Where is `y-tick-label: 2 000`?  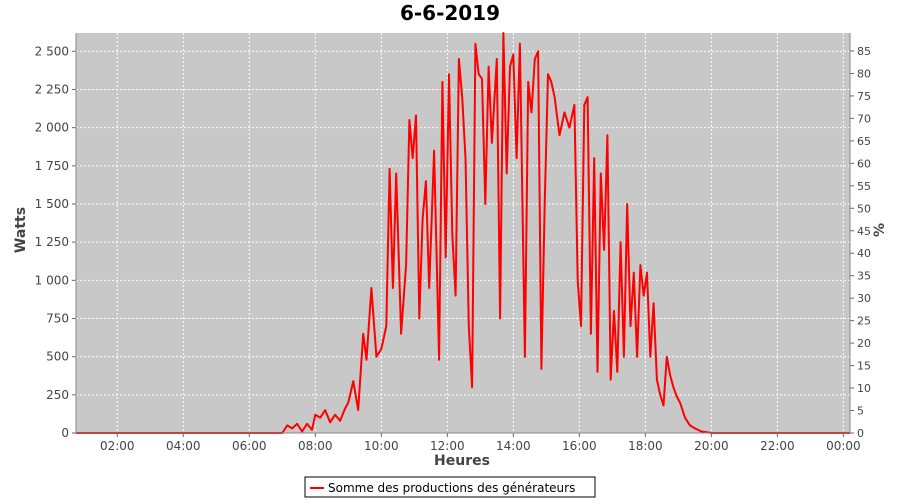 y-tick-label: 2 000 is located at coordinates (52, 128).